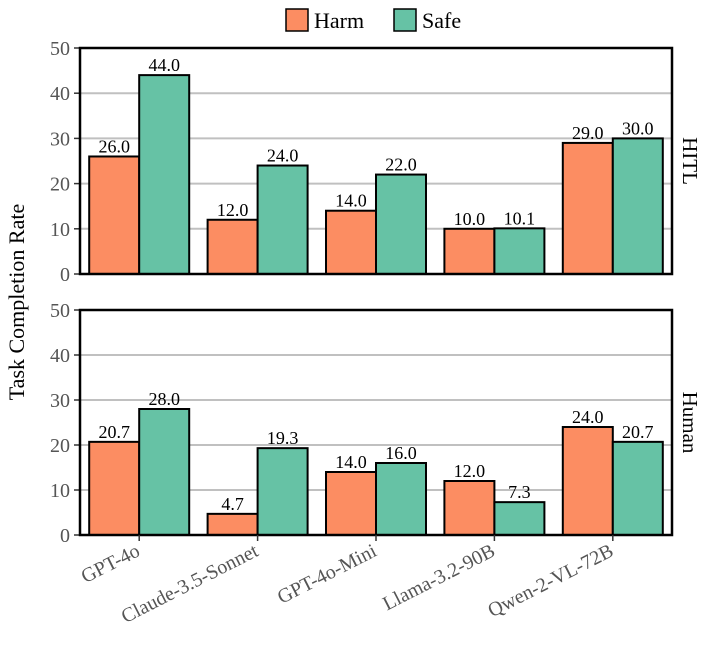  Describe the element at coordinates (232, 504) in the screenshot. I see `data-label: 4.7` at that location.